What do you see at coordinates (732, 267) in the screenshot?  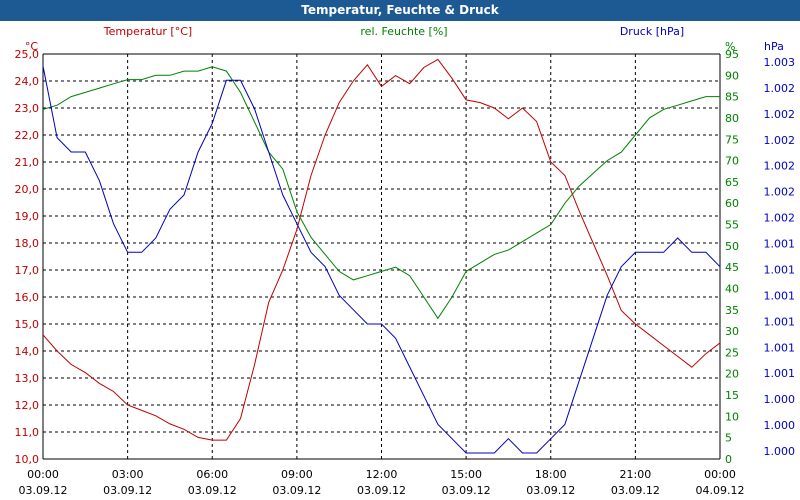 I see `humidity-tick-label: 45` at bounding box center [732, 267].